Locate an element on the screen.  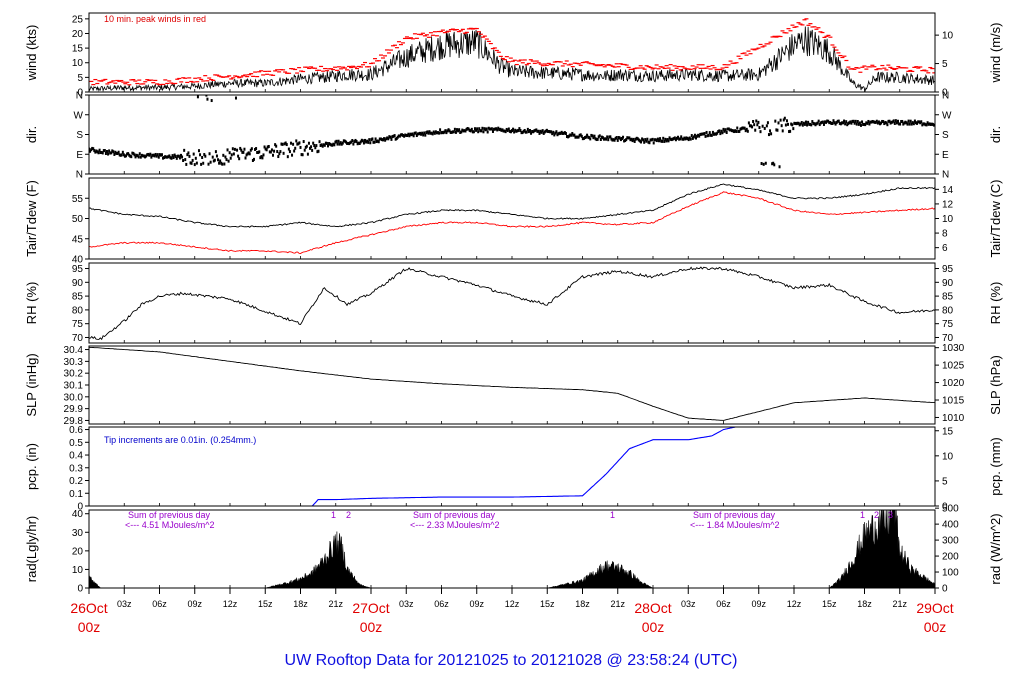
slp-left-tick-label: 30.3 is located at coordinates (74, 362).